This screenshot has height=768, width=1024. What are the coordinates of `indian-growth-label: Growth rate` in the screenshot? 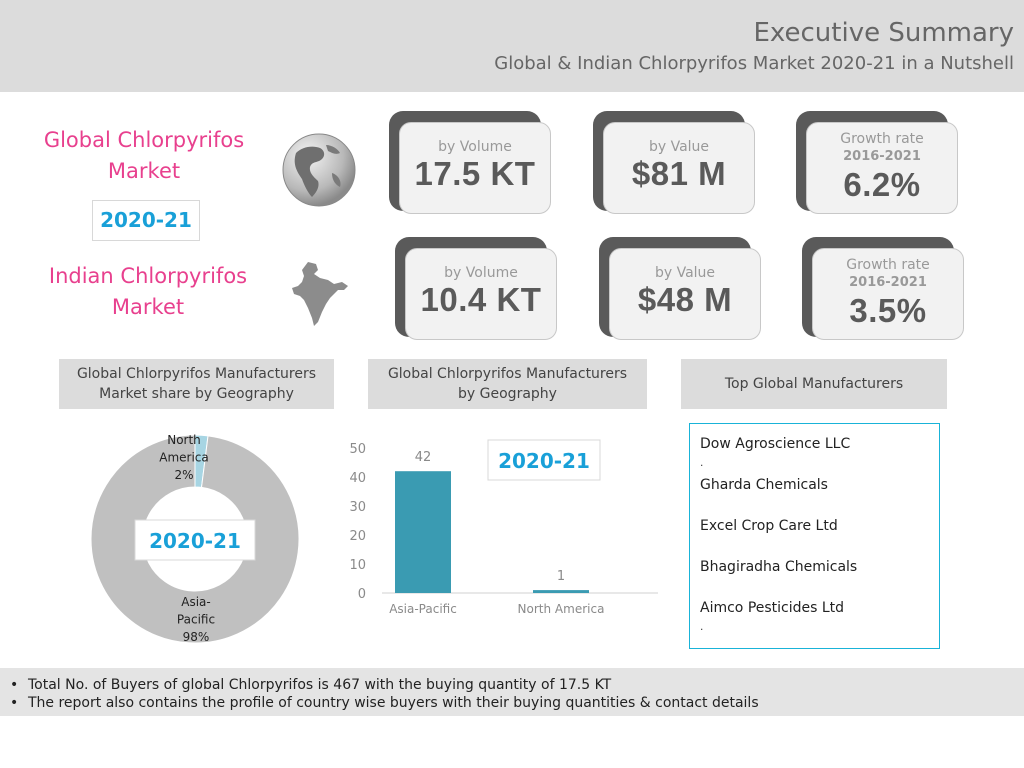 It's located at (888, 265).